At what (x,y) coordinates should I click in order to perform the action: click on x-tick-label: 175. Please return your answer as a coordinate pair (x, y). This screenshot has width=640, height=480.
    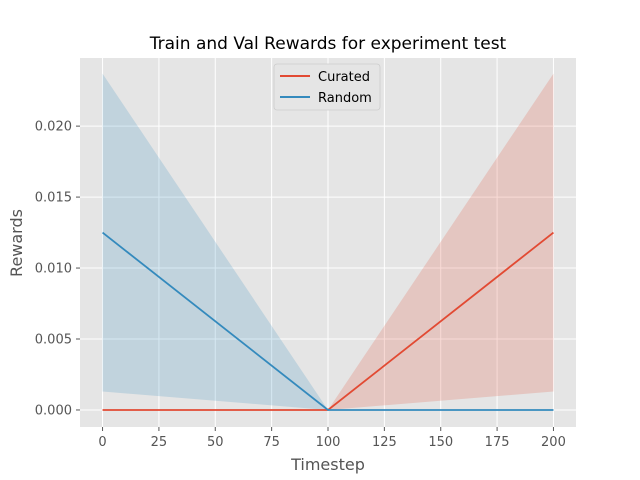
    Looking at the image, I should click on (497, 442).